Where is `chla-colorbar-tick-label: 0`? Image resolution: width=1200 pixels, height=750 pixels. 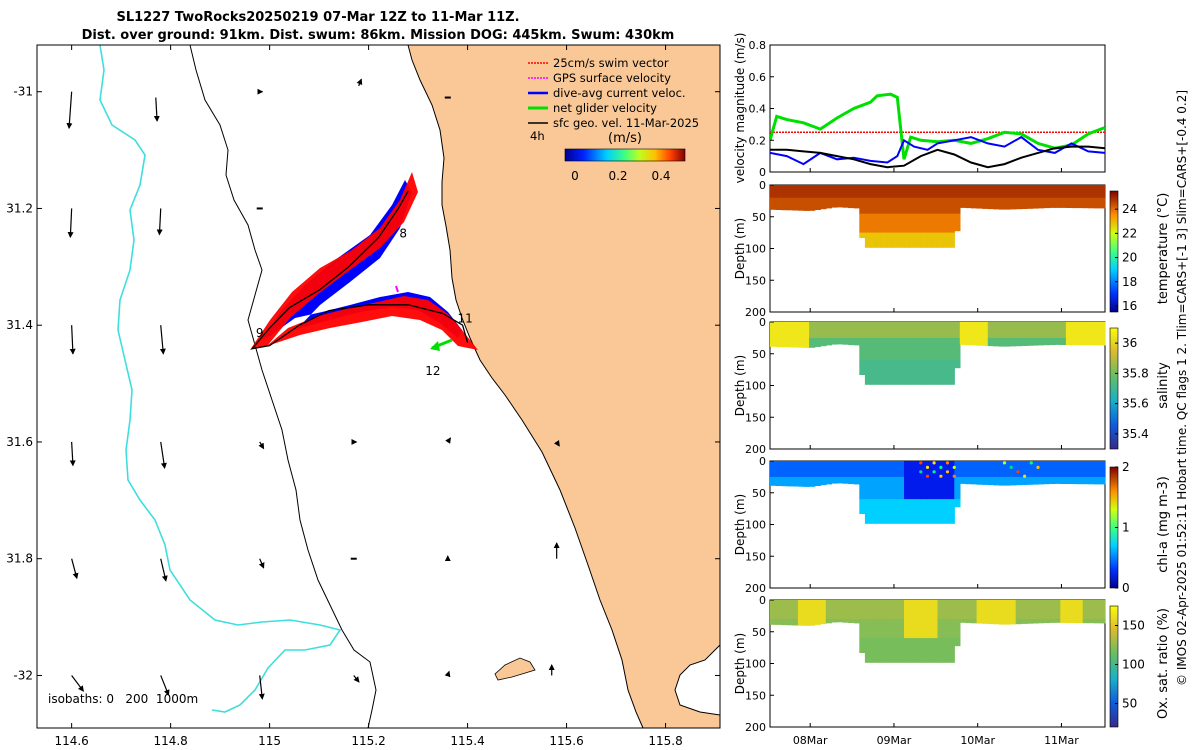 chla-colorbar-tick-label: 0 is located at coordinates (1126, 588).